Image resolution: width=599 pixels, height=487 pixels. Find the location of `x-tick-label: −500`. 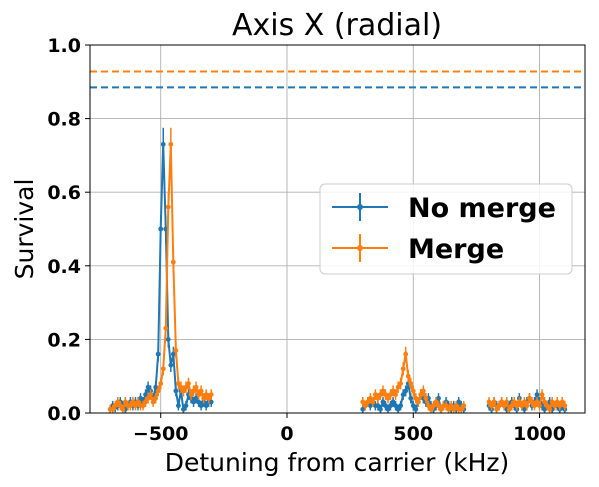

x-tick-label: −500 is located at coordinates (161, 434).